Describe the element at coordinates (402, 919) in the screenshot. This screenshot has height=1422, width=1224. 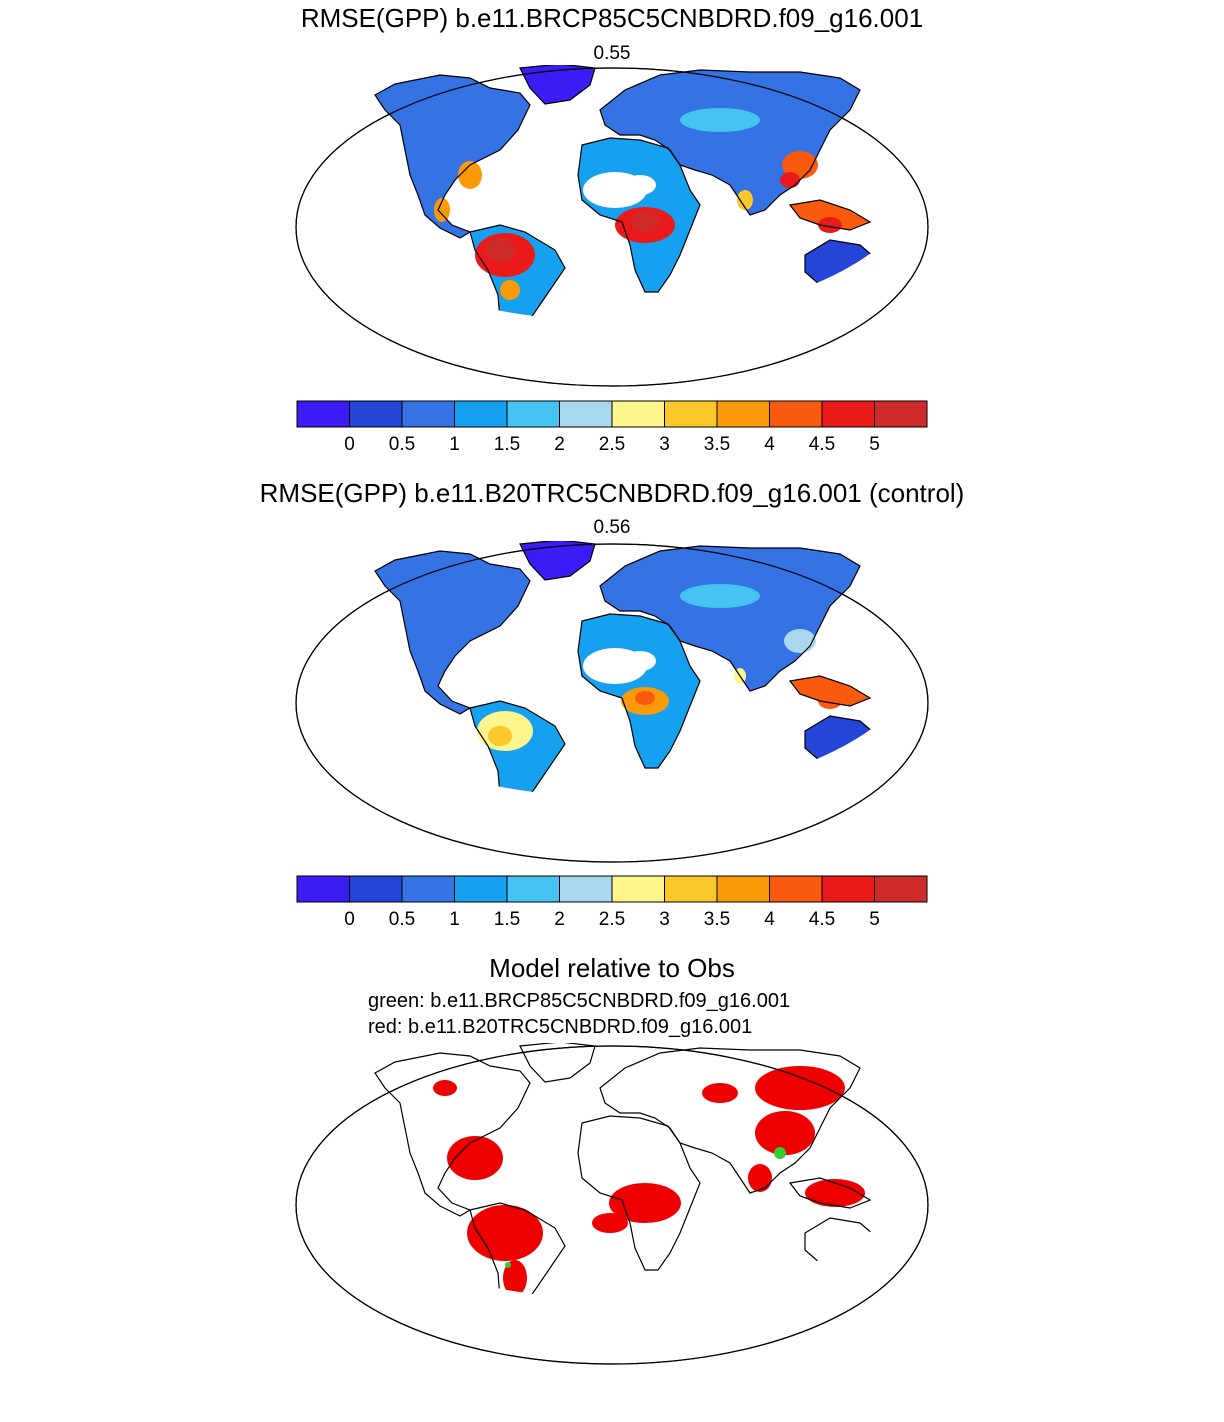
I see `colorbar-tick-label: 0.5` at that location.